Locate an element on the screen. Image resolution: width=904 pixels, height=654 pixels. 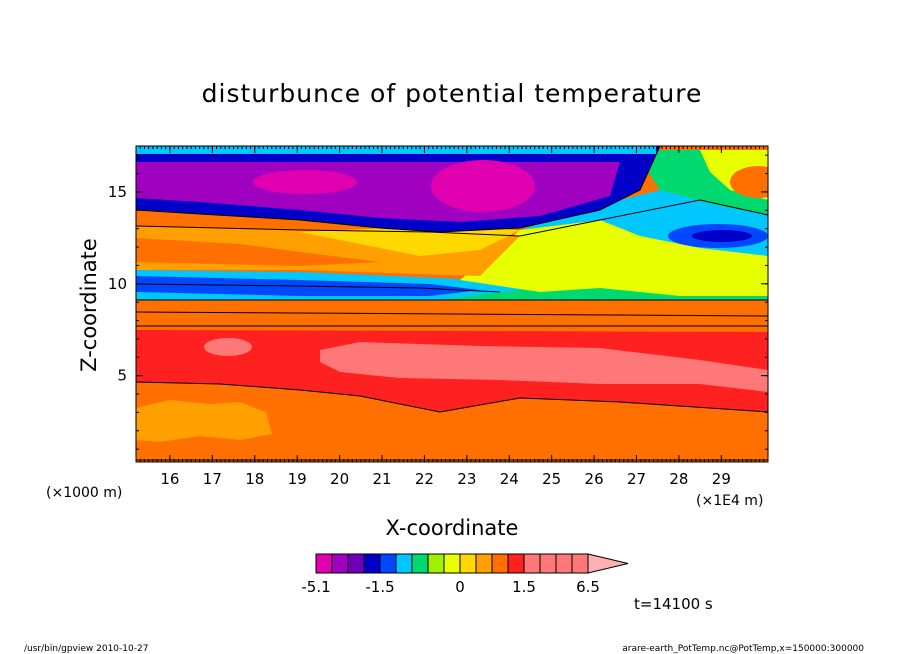
colorbar-arrow is located at coordinates (608, 563).